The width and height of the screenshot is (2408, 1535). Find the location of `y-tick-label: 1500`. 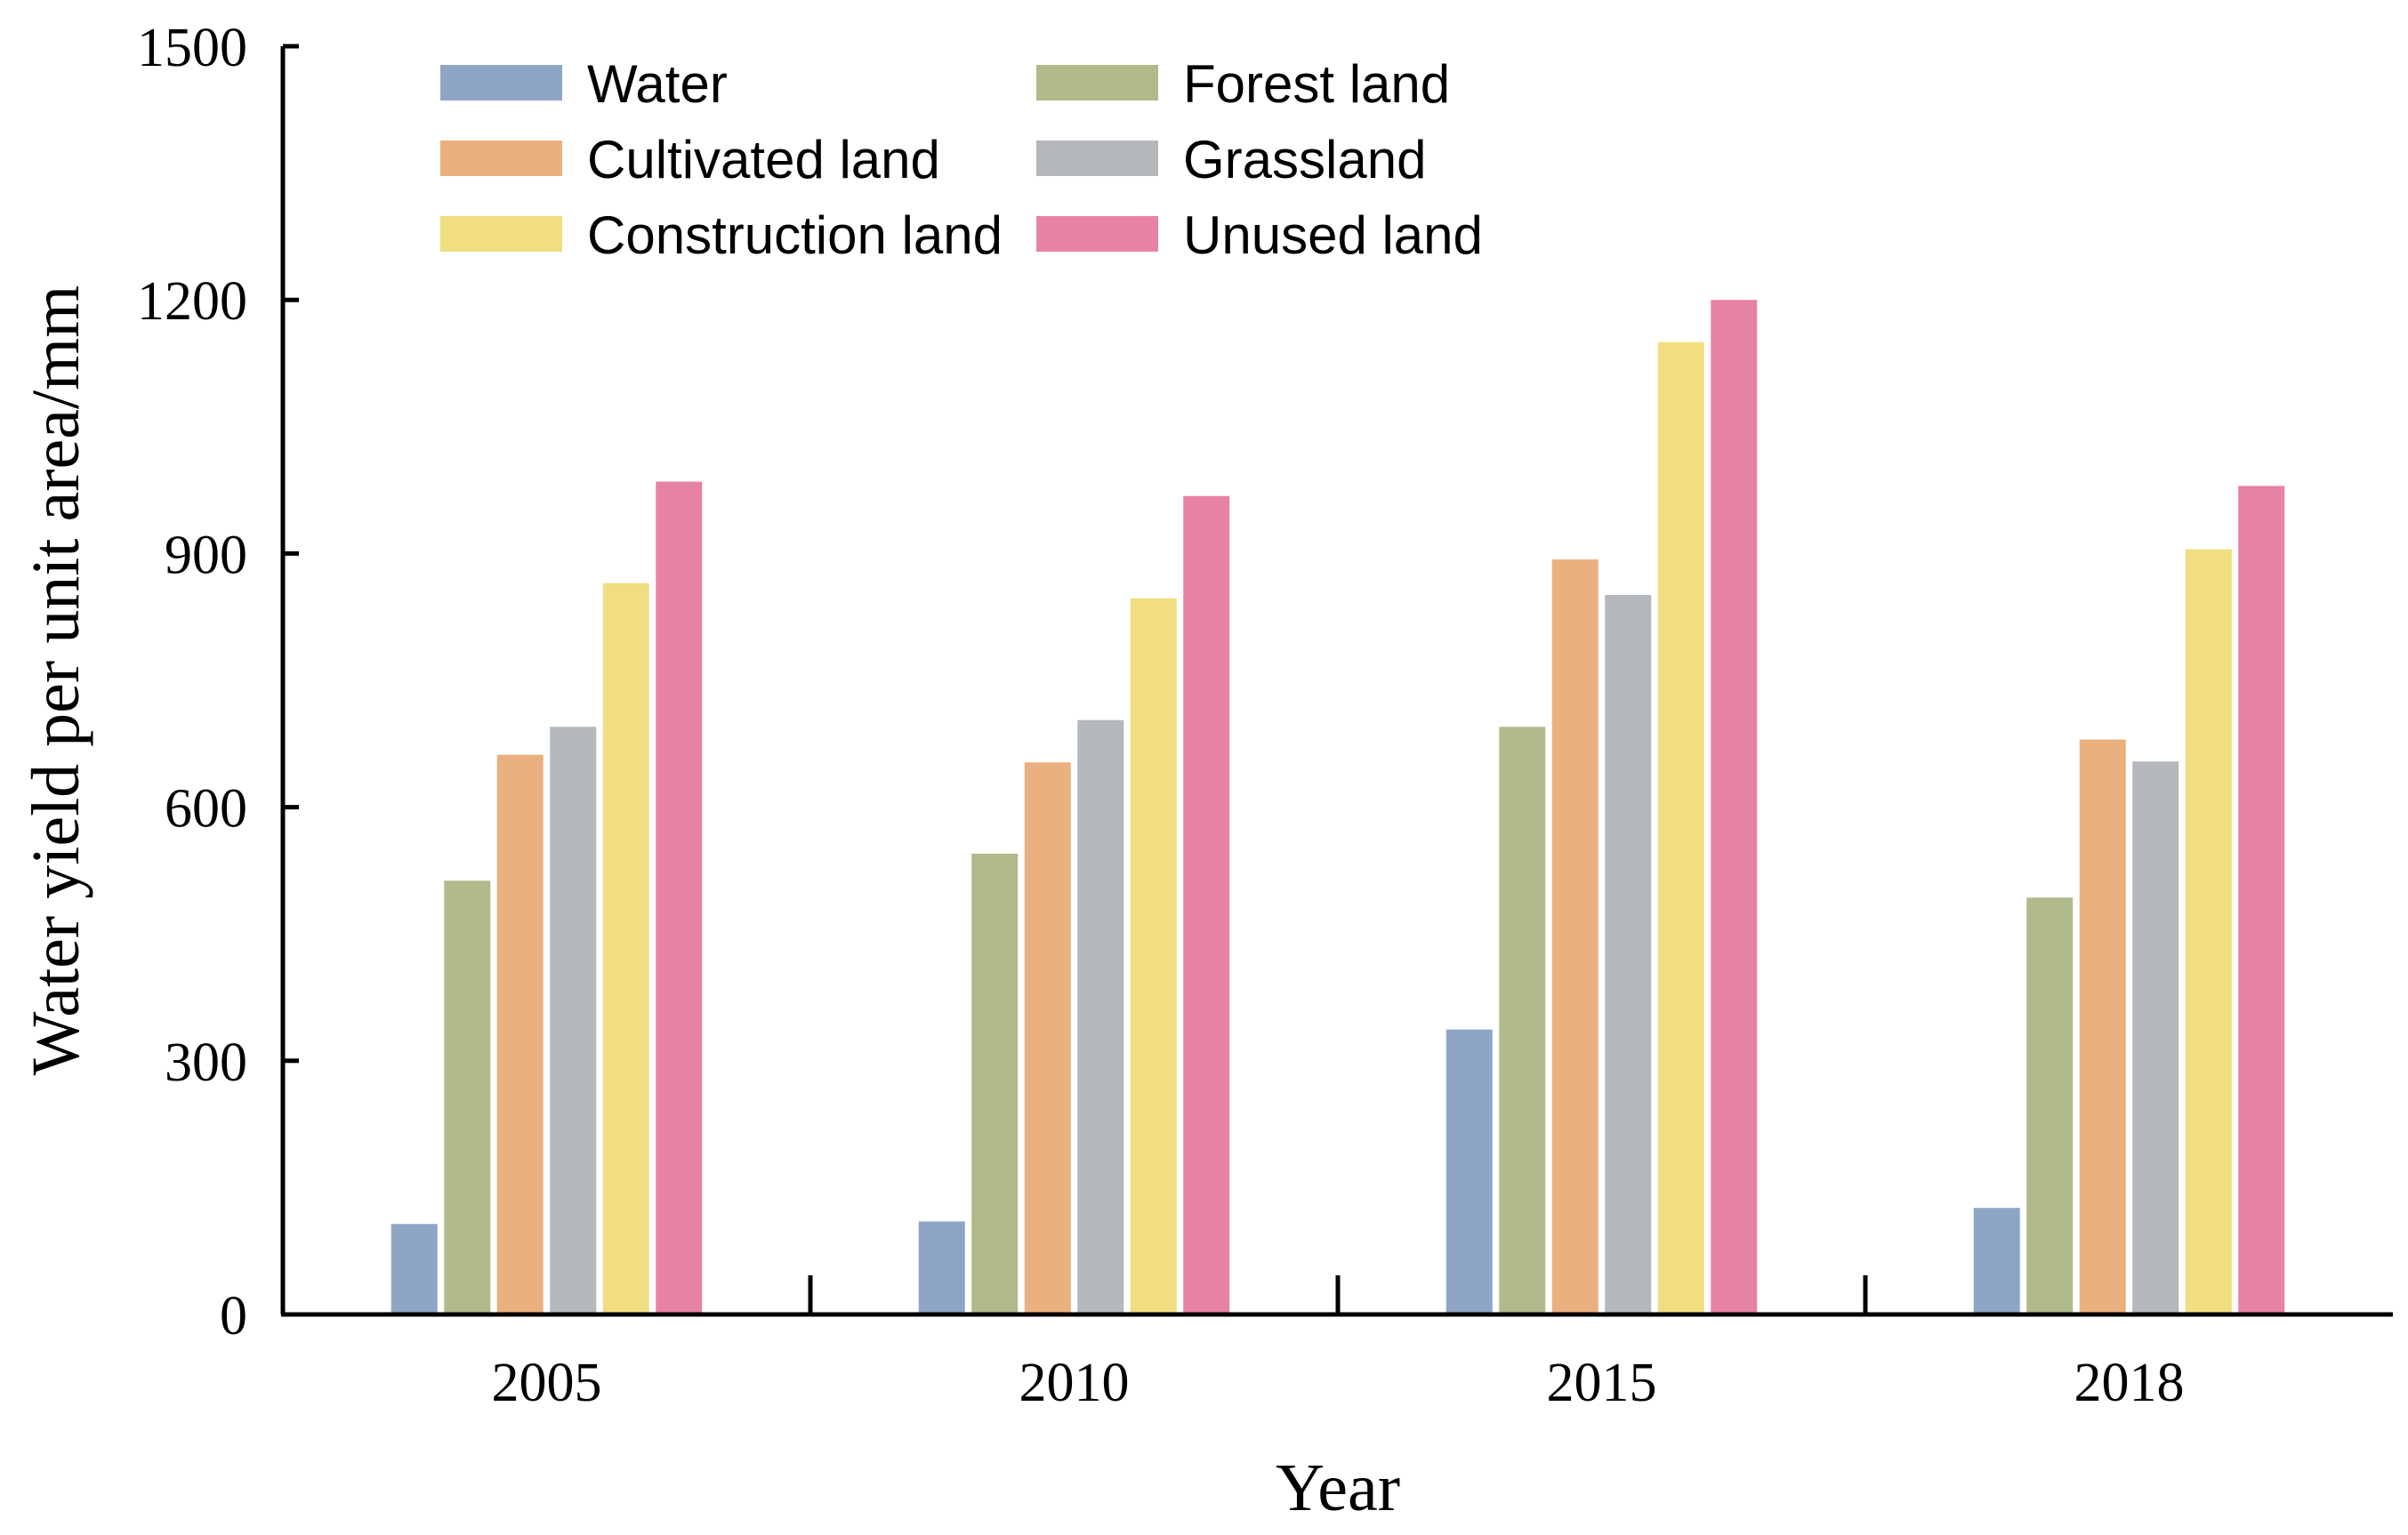

y-tick-label: 1500 is located at coordinates (192, 48).